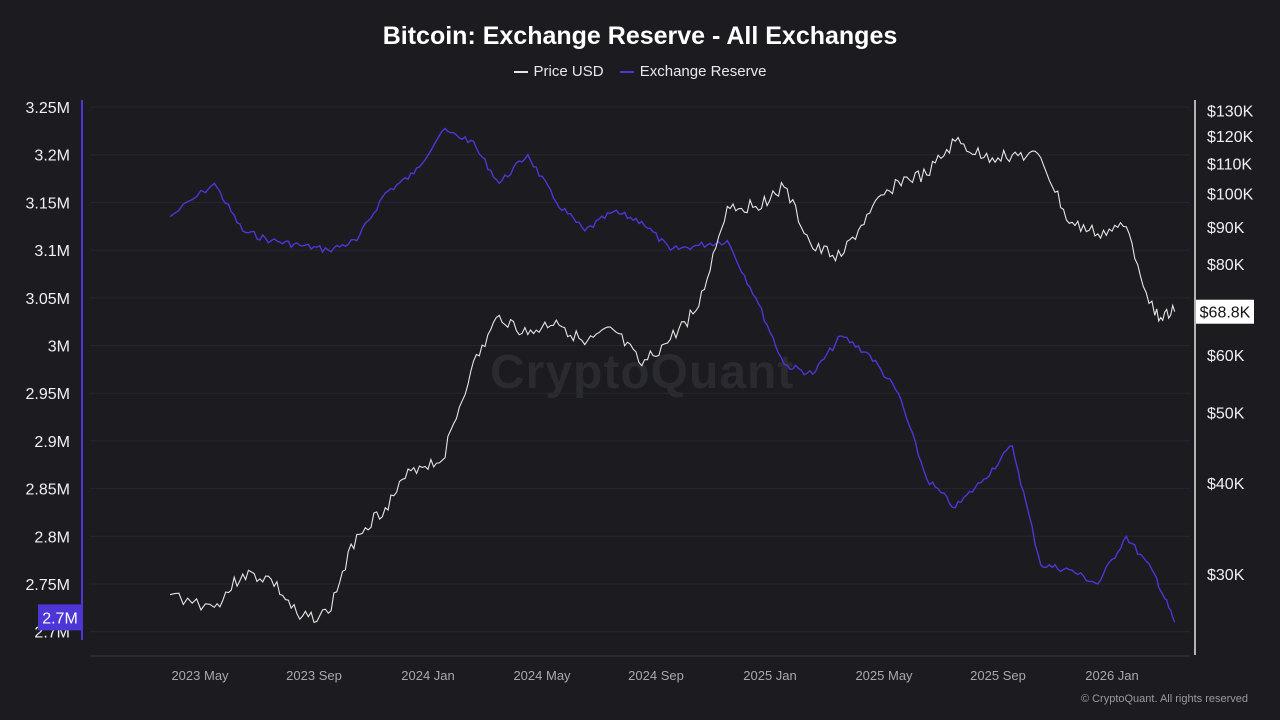 Image resolution: width=1280 pixels, height=720 pixels. Describe the element at coordinates (48, 108) in the screenshot. I see `y-left-tick-label: 3.25M` at that location.